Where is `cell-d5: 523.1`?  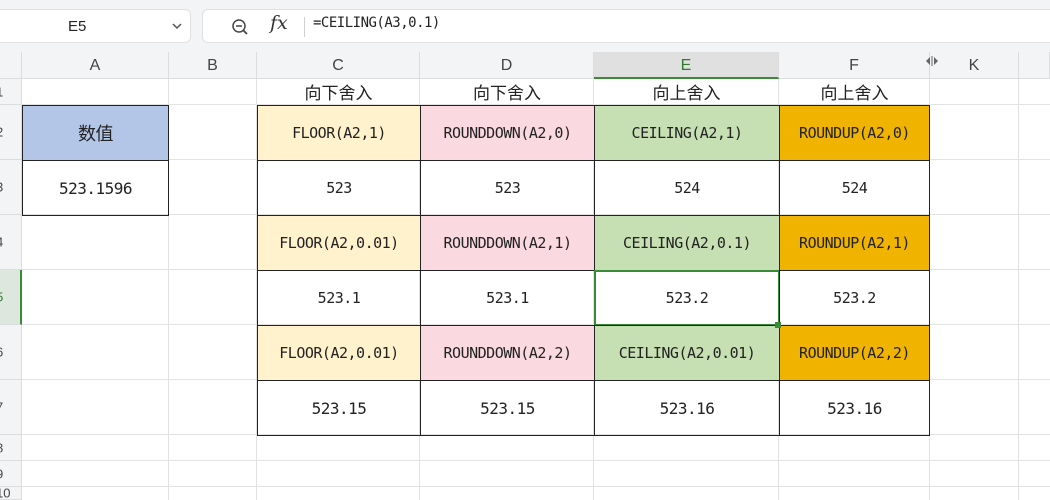
cell-d5: 523.1 is located at coordinates (507, 298).